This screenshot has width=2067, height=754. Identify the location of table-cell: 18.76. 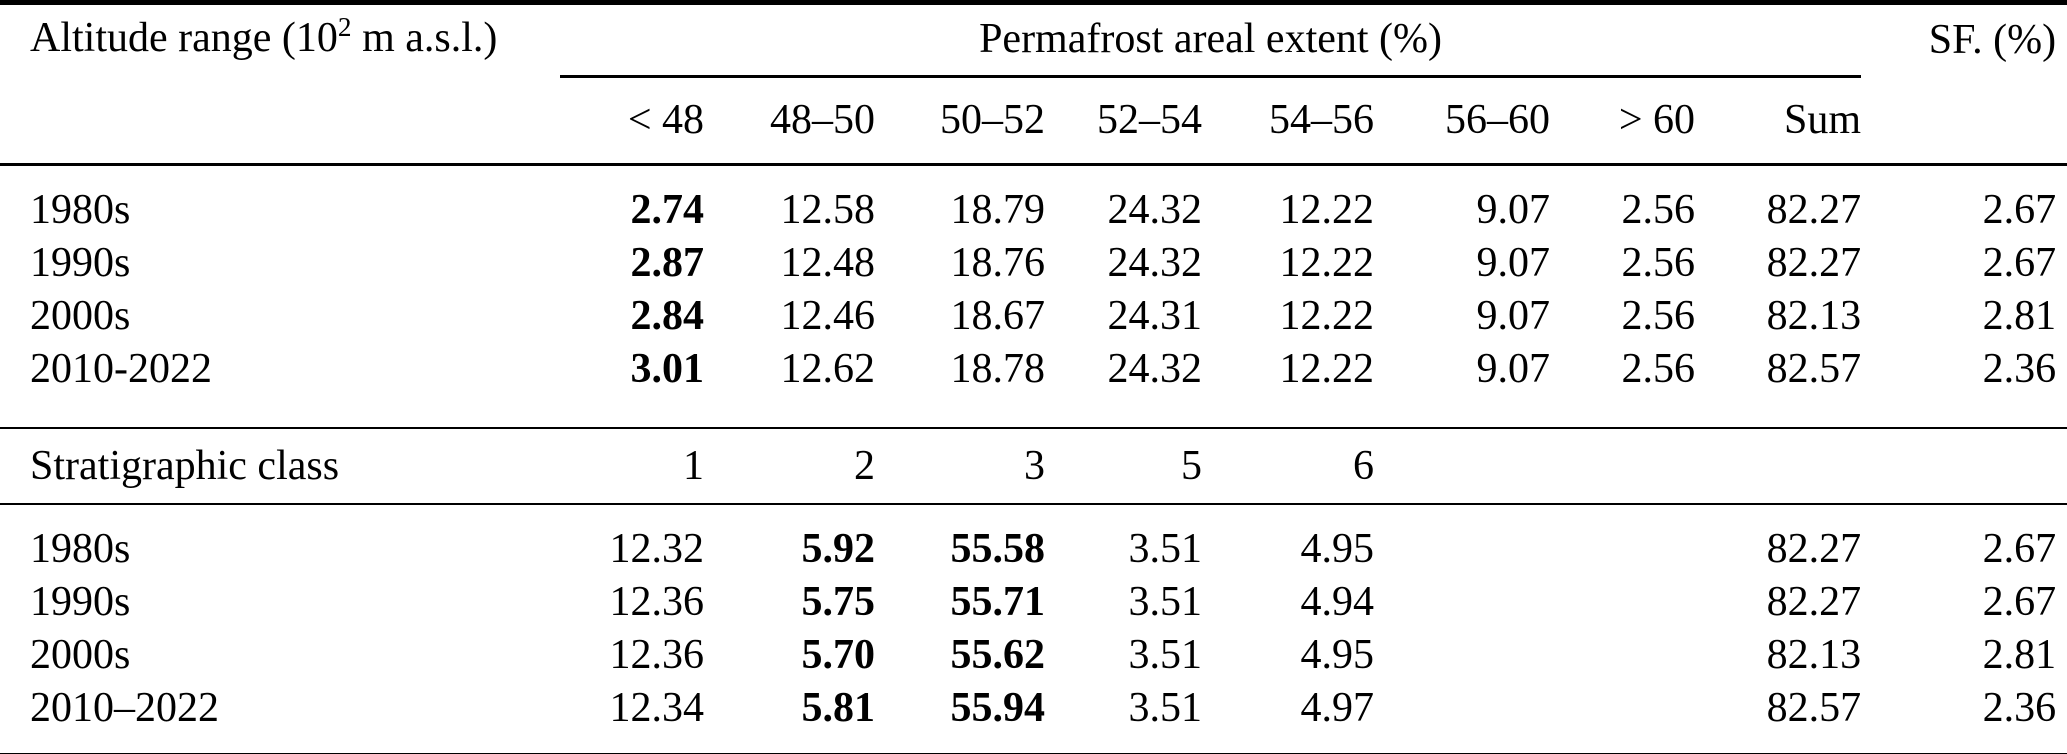
(998, 262).